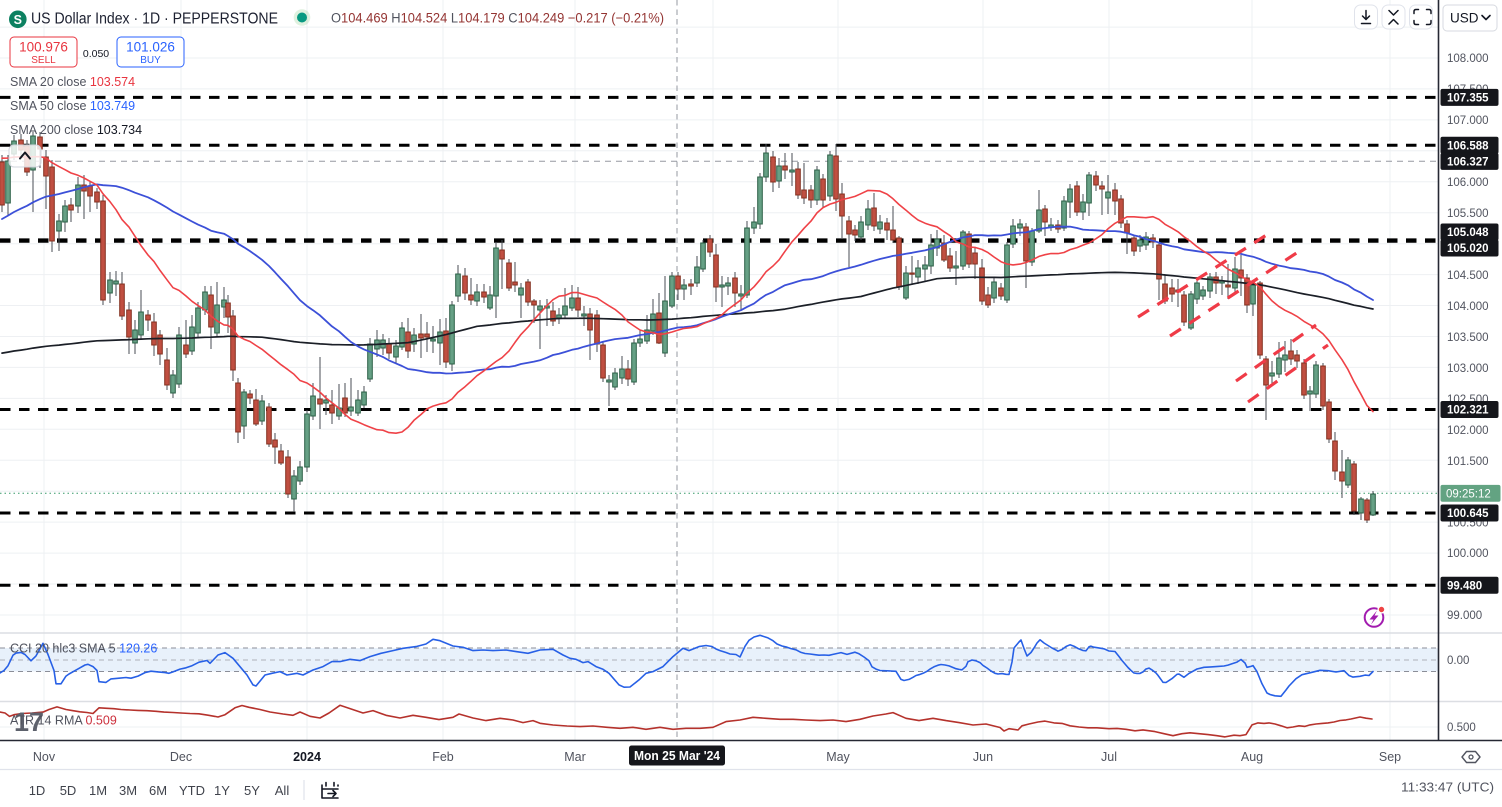 The height and width of the screenshot is (807, 1502). What do you see at coordinates (575, 757) in the screenshot?
I see `svg-text: Mar` at bounding box center [575, 757].